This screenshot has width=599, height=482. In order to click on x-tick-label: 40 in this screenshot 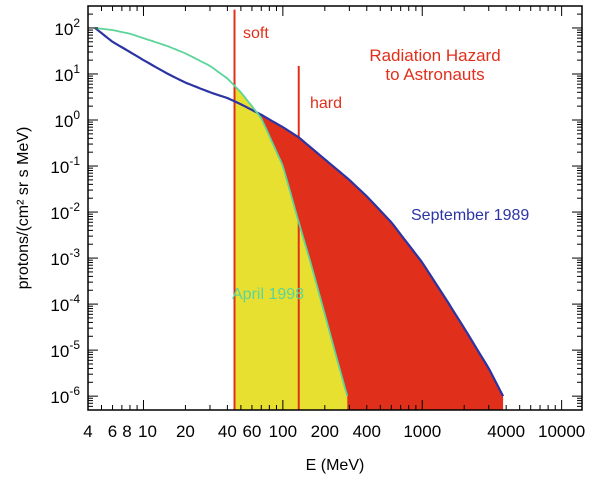, I will do `click(227, 431)`.